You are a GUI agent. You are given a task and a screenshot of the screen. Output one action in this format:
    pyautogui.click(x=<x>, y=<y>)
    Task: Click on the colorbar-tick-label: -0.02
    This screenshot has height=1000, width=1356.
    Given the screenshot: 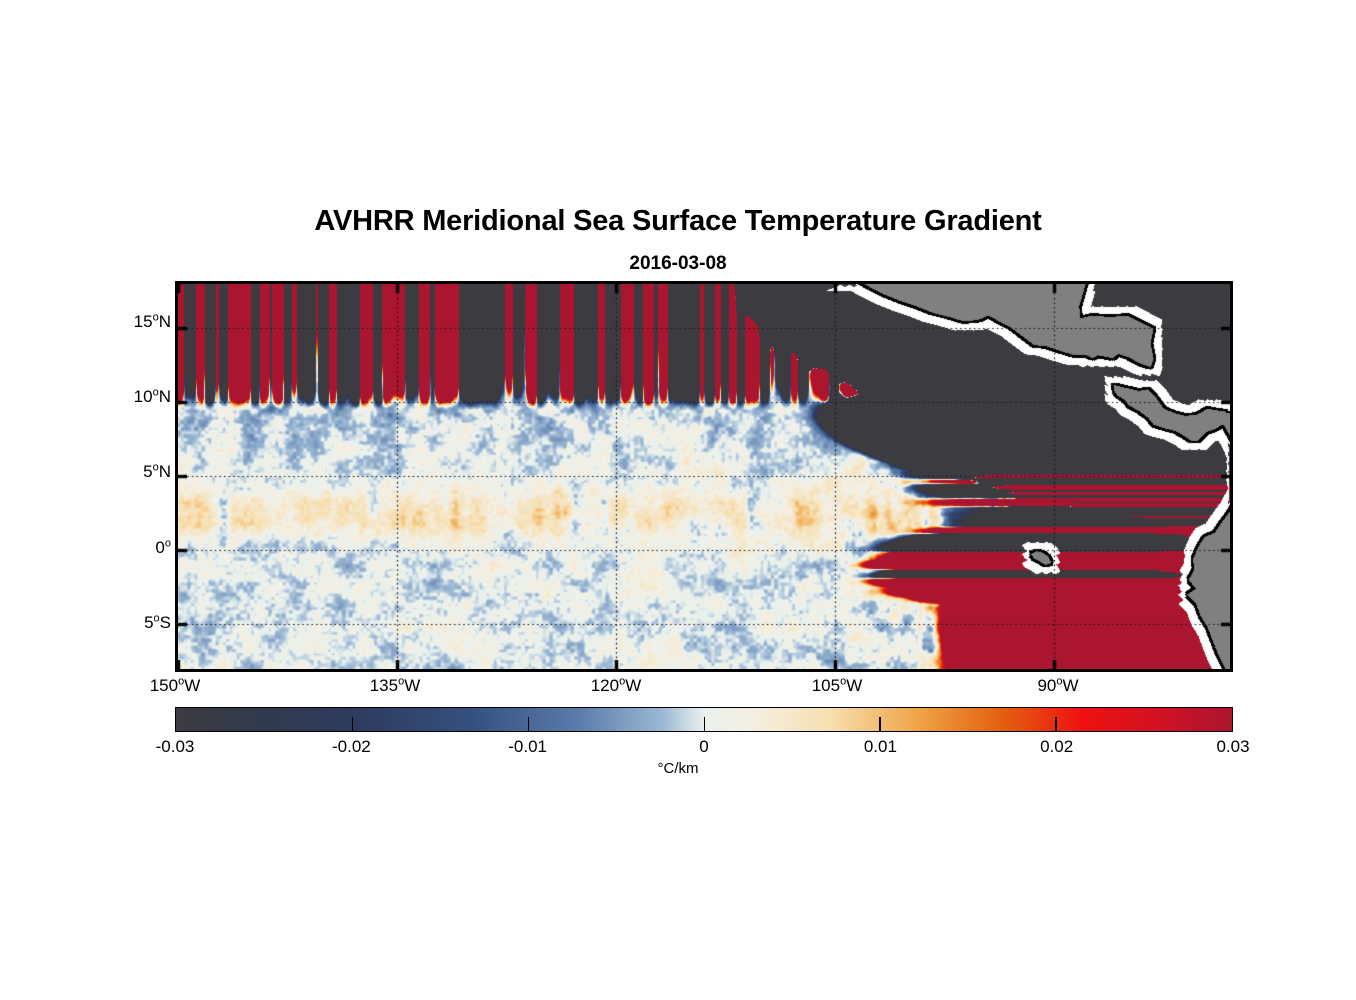 What is the action you would take?
    pyautogui.click(x=351, y=746)
    